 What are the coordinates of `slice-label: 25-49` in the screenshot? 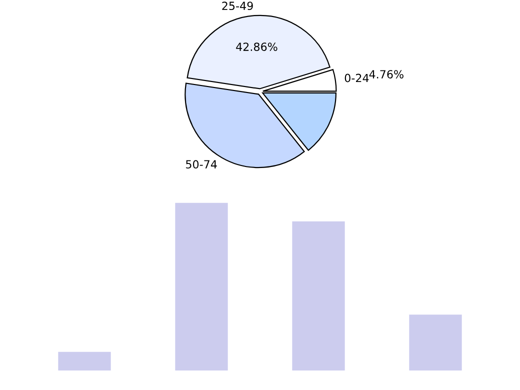 It's located at (237, 6).